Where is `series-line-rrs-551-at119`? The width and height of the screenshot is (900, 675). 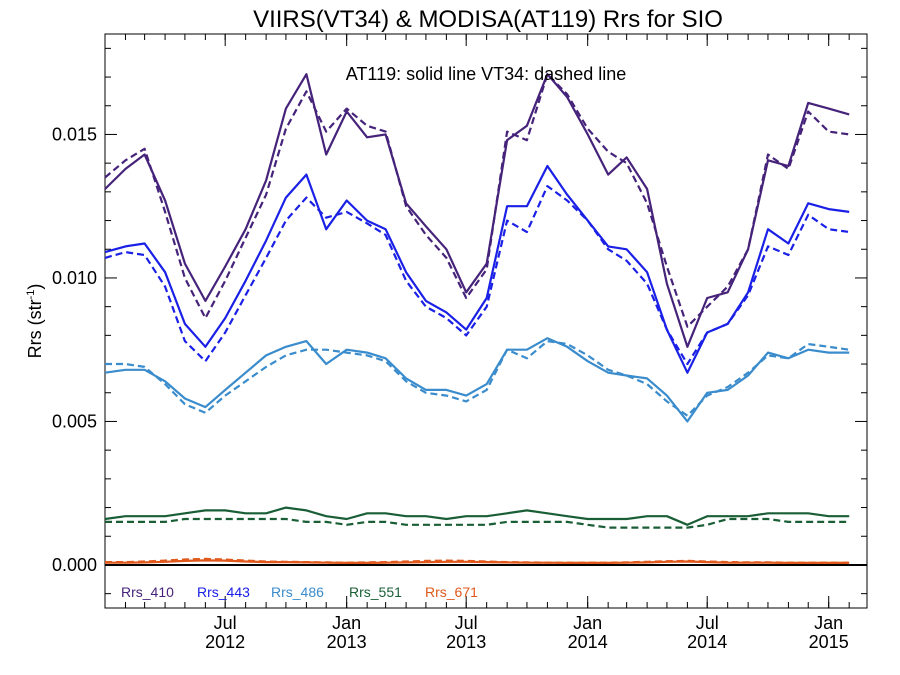
series-line-rrs-551-at119 is located at coordinates (477, 516).